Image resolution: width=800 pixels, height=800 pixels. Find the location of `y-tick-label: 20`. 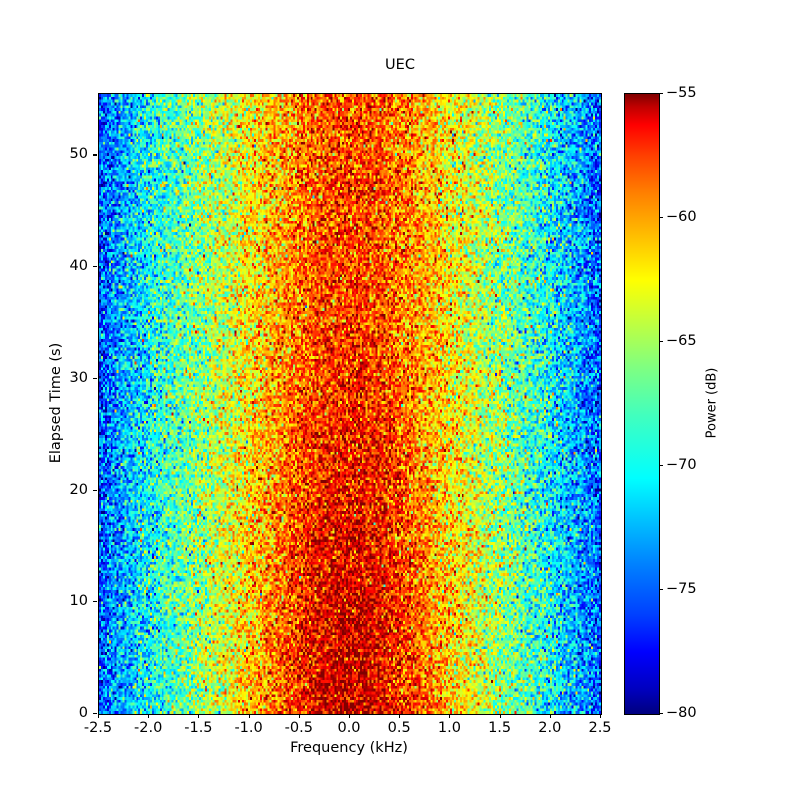

y-tick-label: 20 is located at coordinates (78, 489).